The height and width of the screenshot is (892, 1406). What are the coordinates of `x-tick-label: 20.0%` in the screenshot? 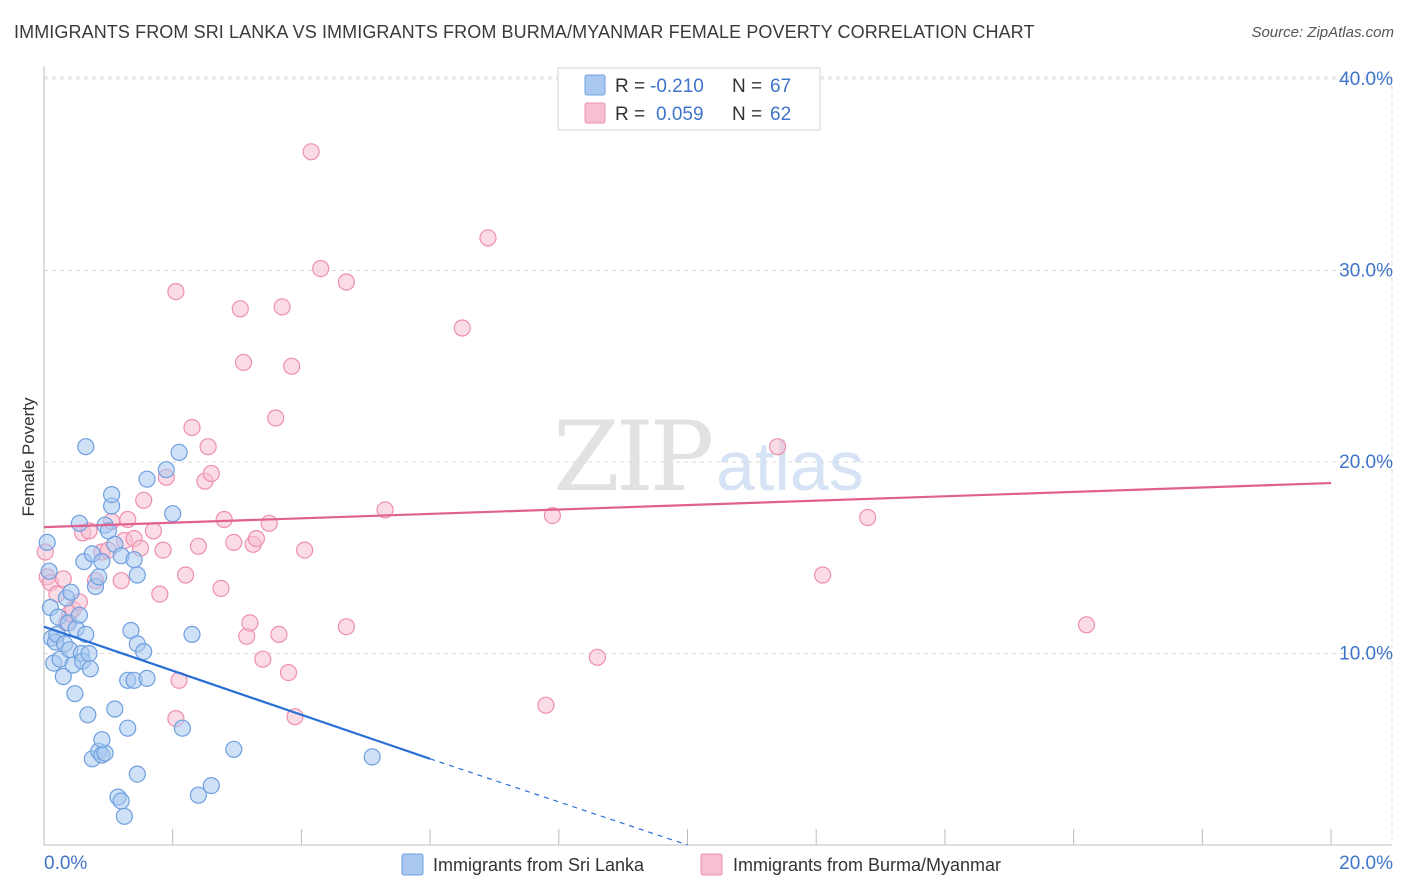 It's located at (1366, 863).